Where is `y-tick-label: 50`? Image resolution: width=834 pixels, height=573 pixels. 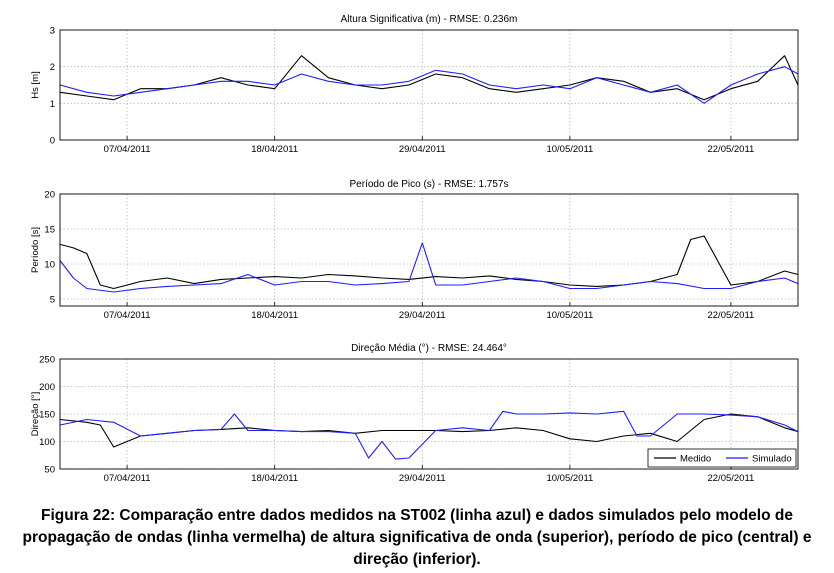
y-tick-label: 50 is located at coordinates (49, 470).